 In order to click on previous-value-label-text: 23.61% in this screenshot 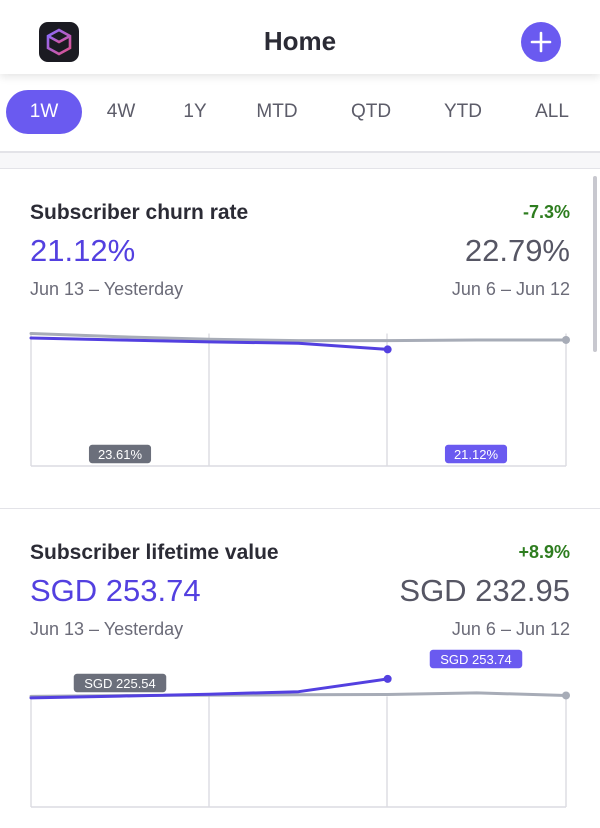, I will do `click(120, 454)`.